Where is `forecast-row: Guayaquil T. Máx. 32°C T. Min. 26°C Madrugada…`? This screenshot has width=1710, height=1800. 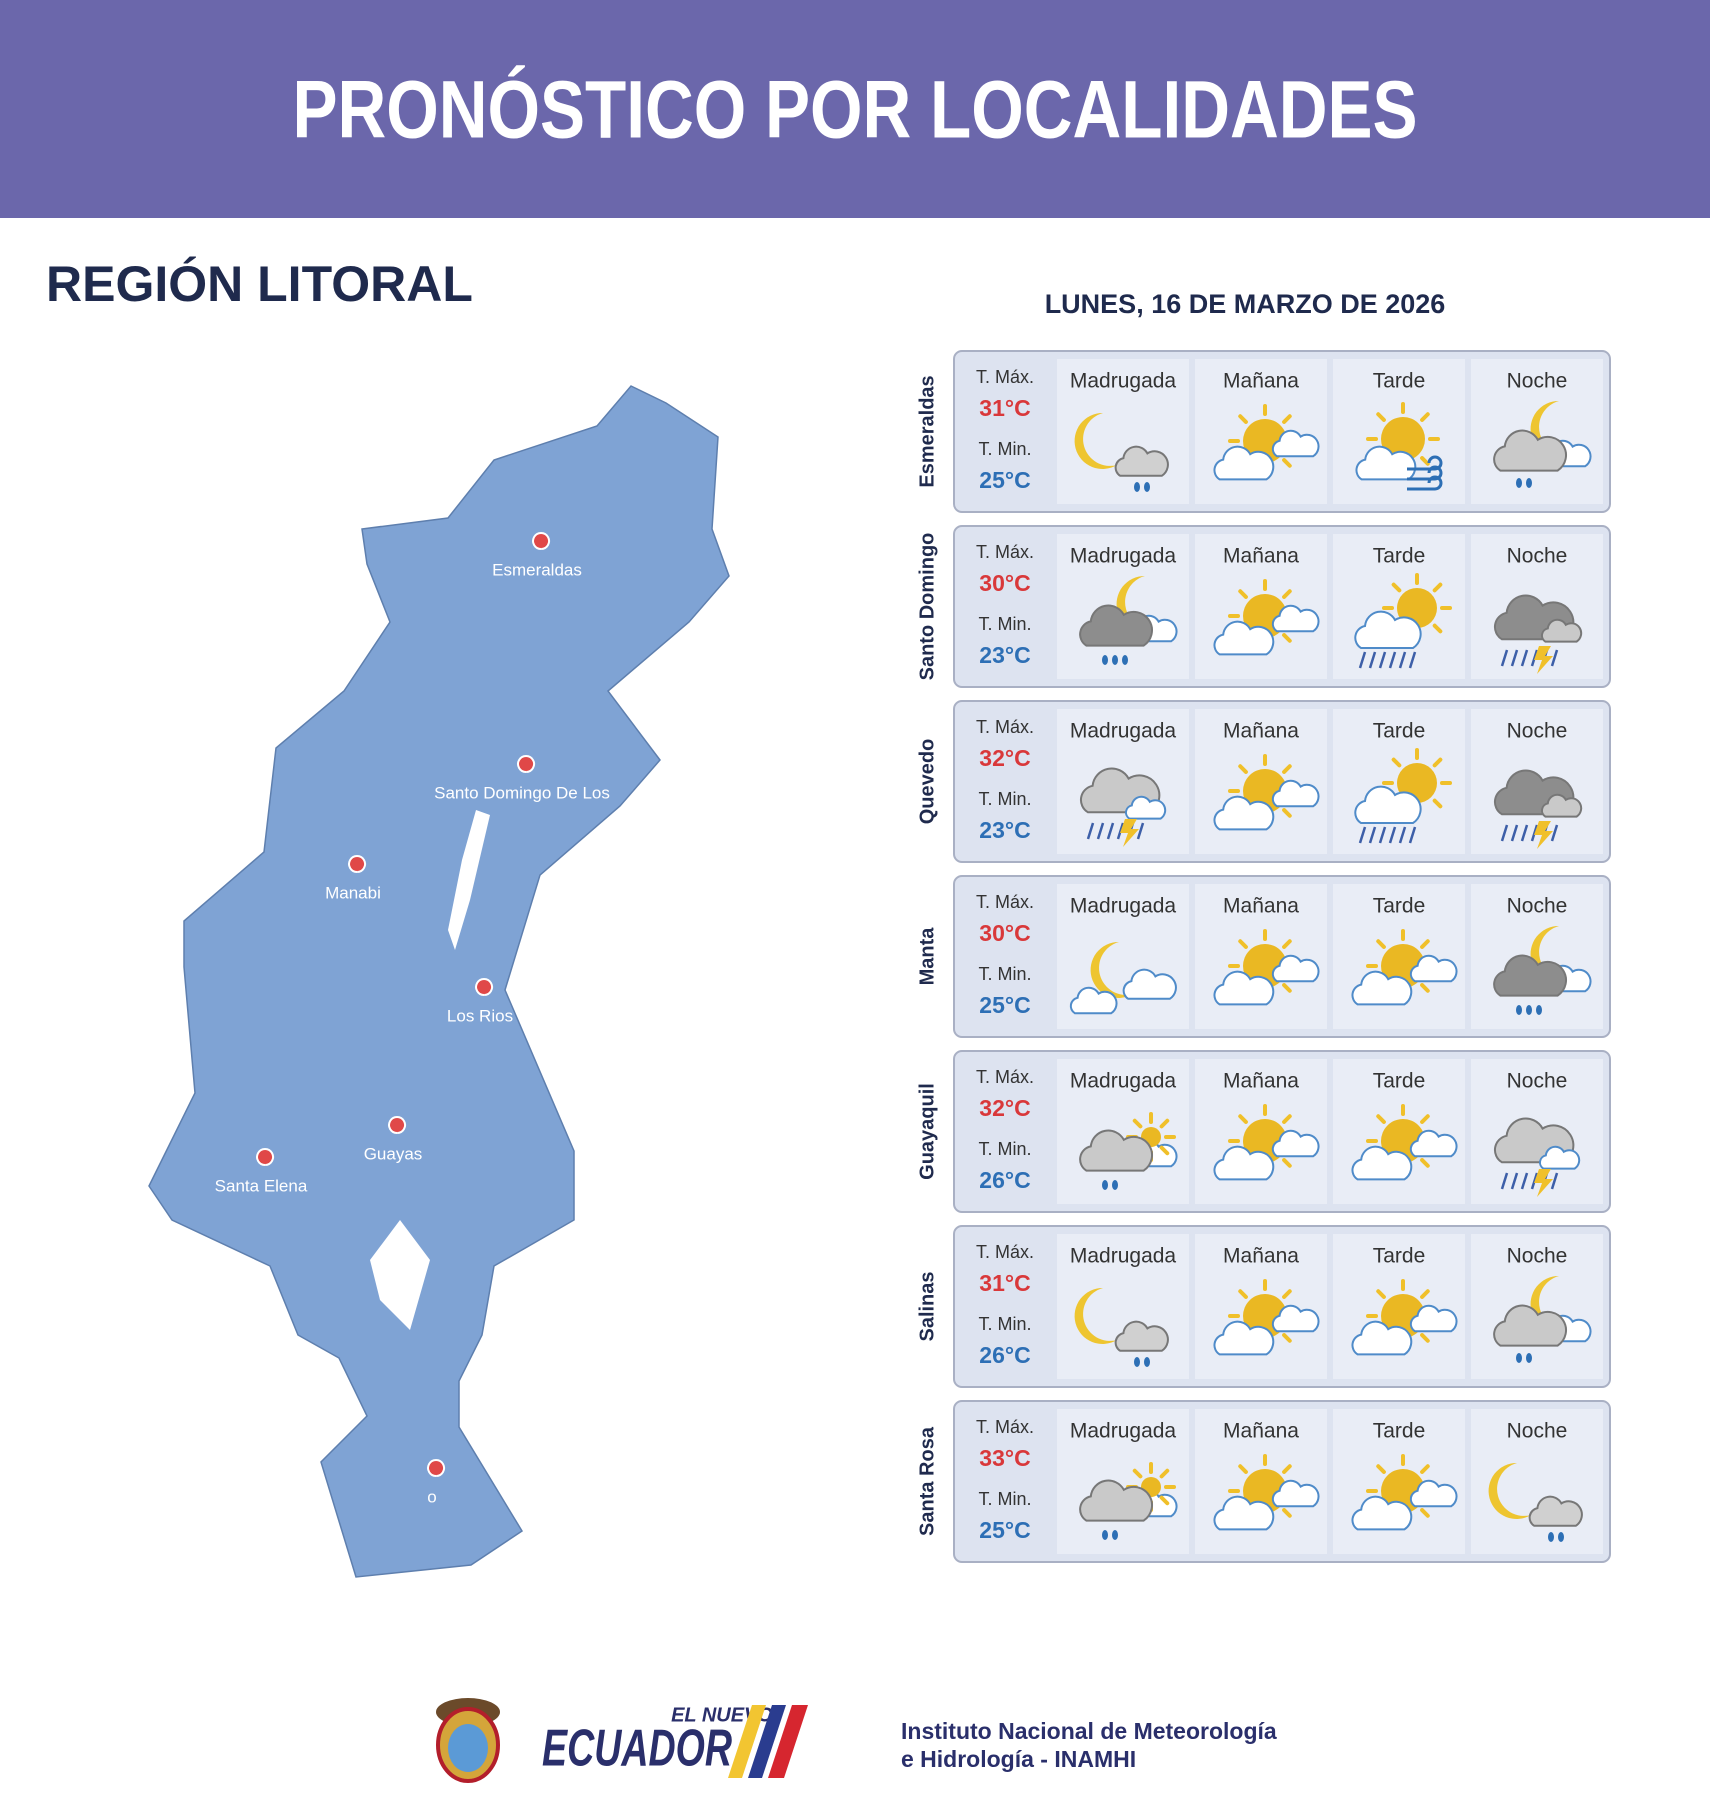 forecast-row: Guayaquil T. Máx. 32°C T. Min. 26°C Madrugada… is located at coordinates (1263, 1131).